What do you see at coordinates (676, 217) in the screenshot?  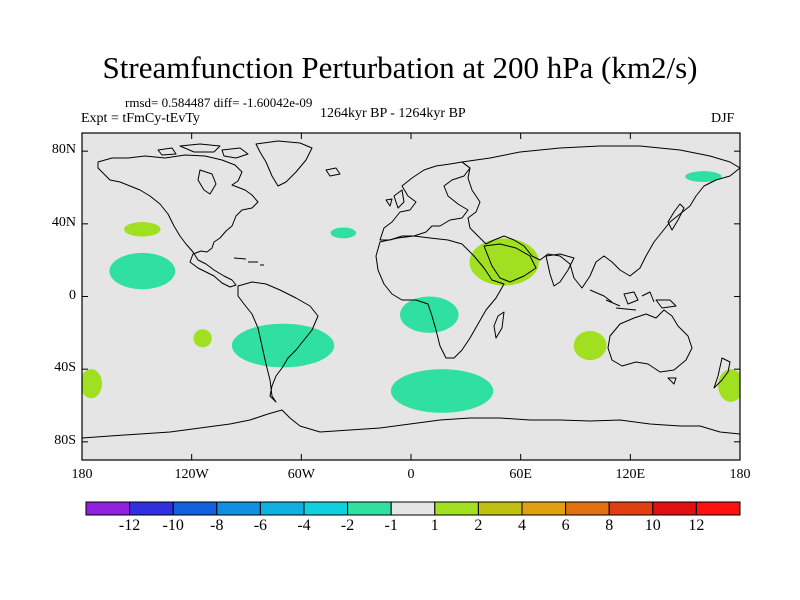 I see `coast-japan` at bounding box center [676, 217].